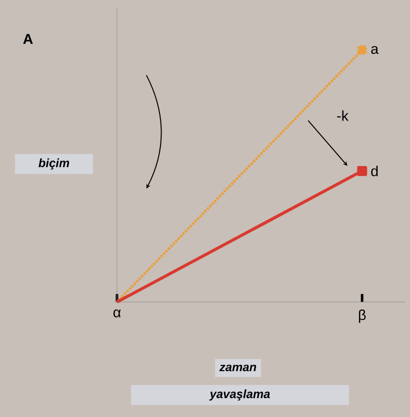 This screenshot has height=417, width=410. Describe the element at coordinates (237, 368) in the screenshot. I see `x-axis-title: zaman` at that location.